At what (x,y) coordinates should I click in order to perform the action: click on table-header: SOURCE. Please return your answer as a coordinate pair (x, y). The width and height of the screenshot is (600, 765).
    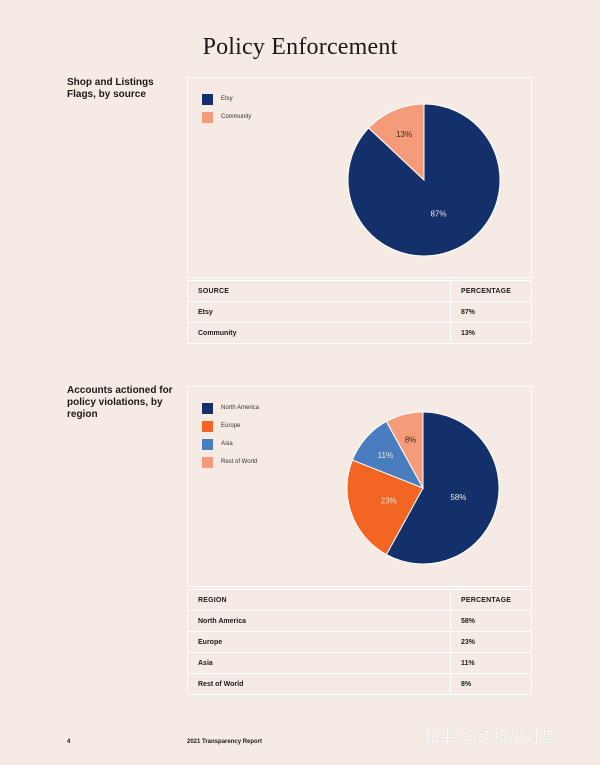
    Looking at the image, I should click on (319, 291).